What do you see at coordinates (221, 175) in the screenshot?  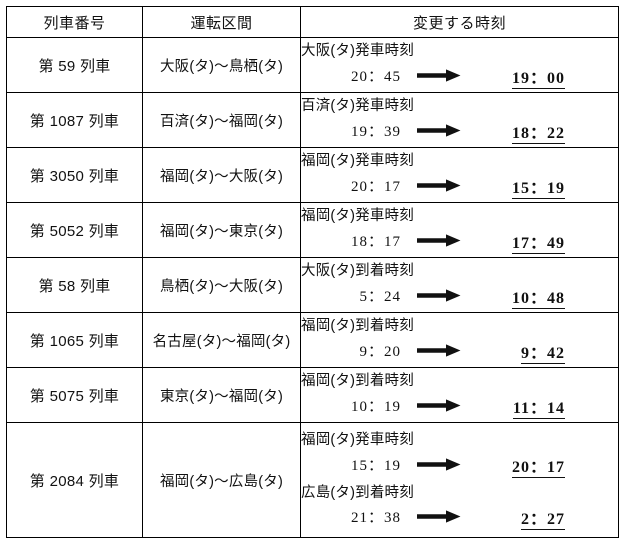 I see `cell-section: 福岡(タ)〜大阪(タ)` at bounding box center [221, 175].